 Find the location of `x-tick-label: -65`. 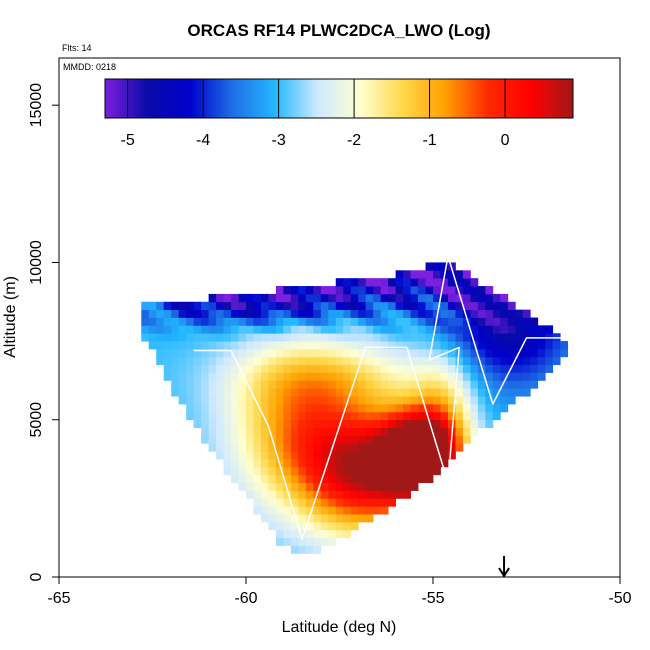

x-tick-label: -65 is located at coordinates (58, 598).